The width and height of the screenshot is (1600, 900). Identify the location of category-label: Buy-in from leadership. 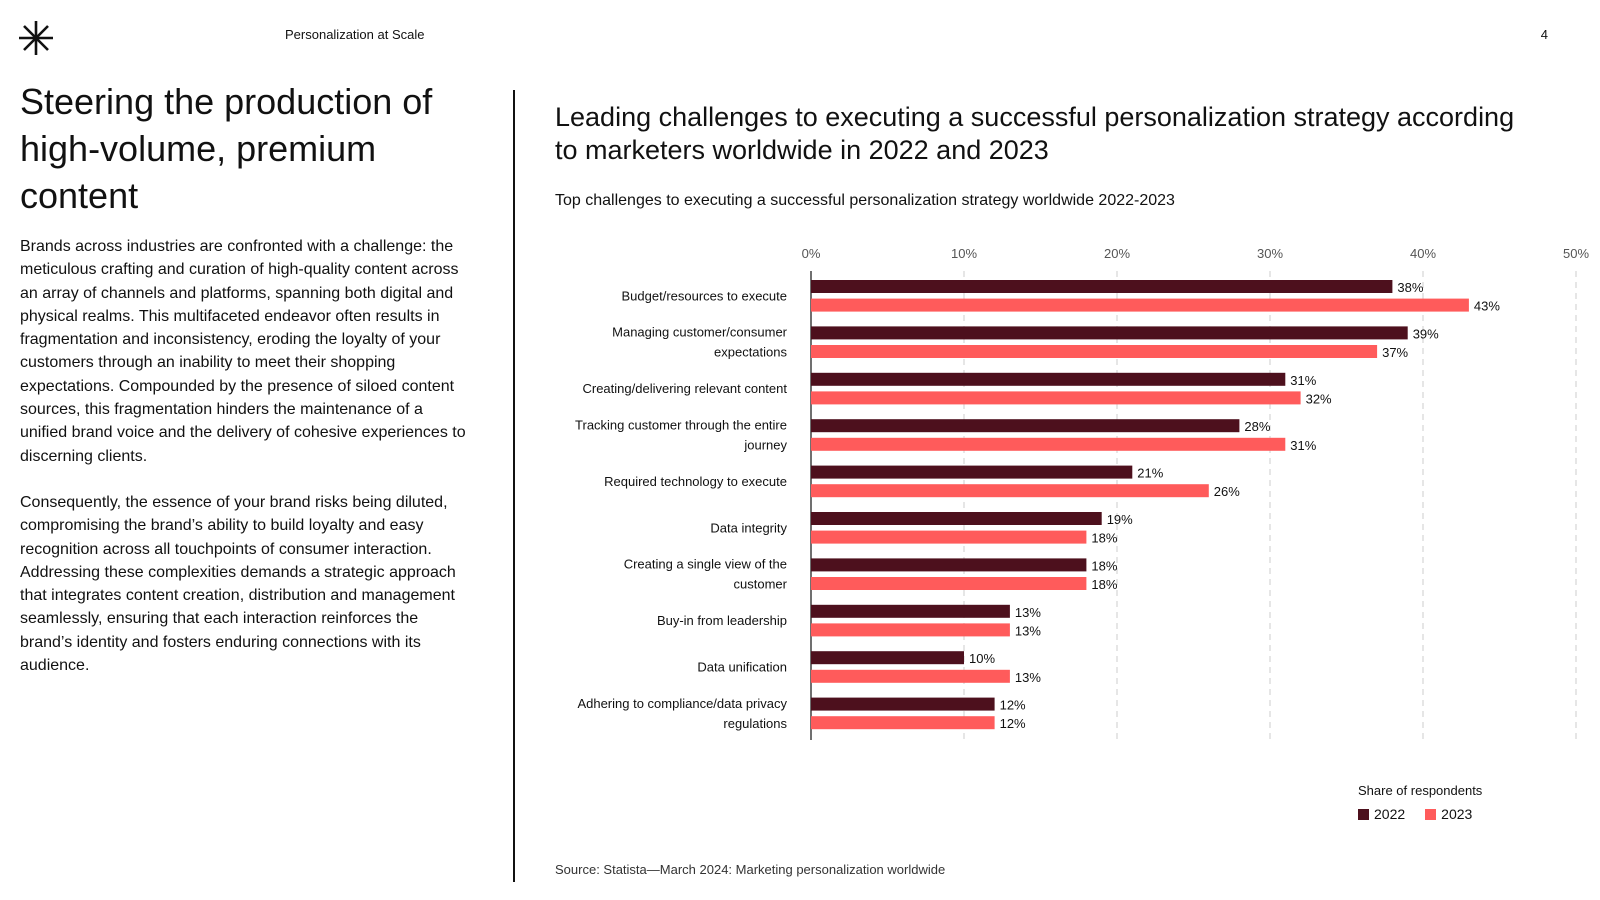
(722, 620).